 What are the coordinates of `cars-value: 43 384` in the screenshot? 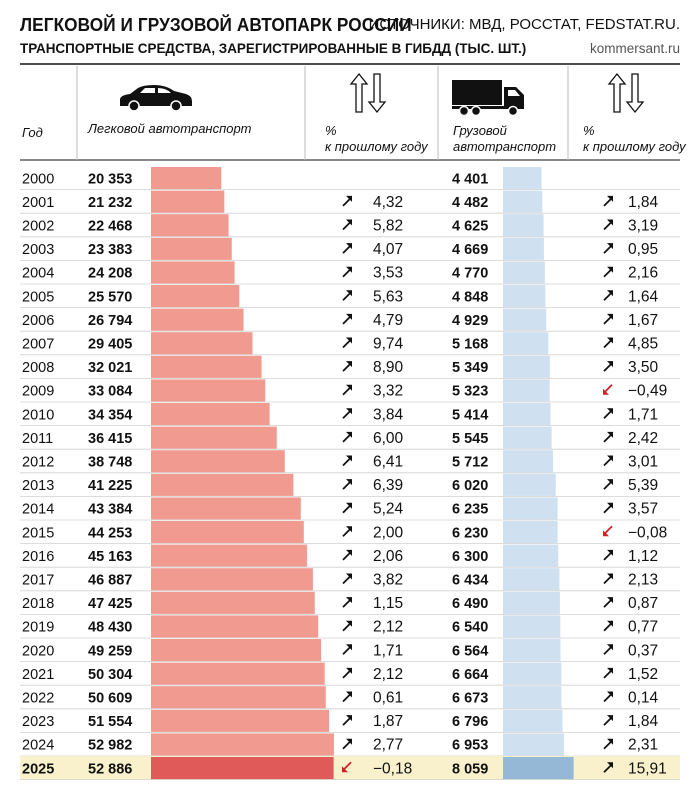 It's located at (110, 510).